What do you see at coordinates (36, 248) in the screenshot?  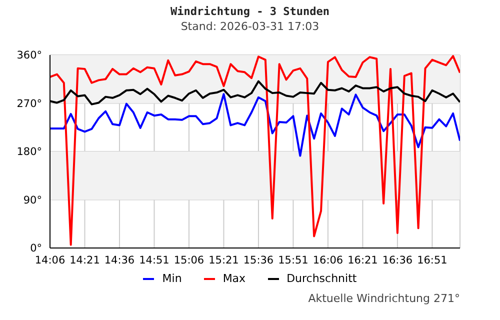 I see `y-tick-label: 0°` at bounding box center [36, 248].